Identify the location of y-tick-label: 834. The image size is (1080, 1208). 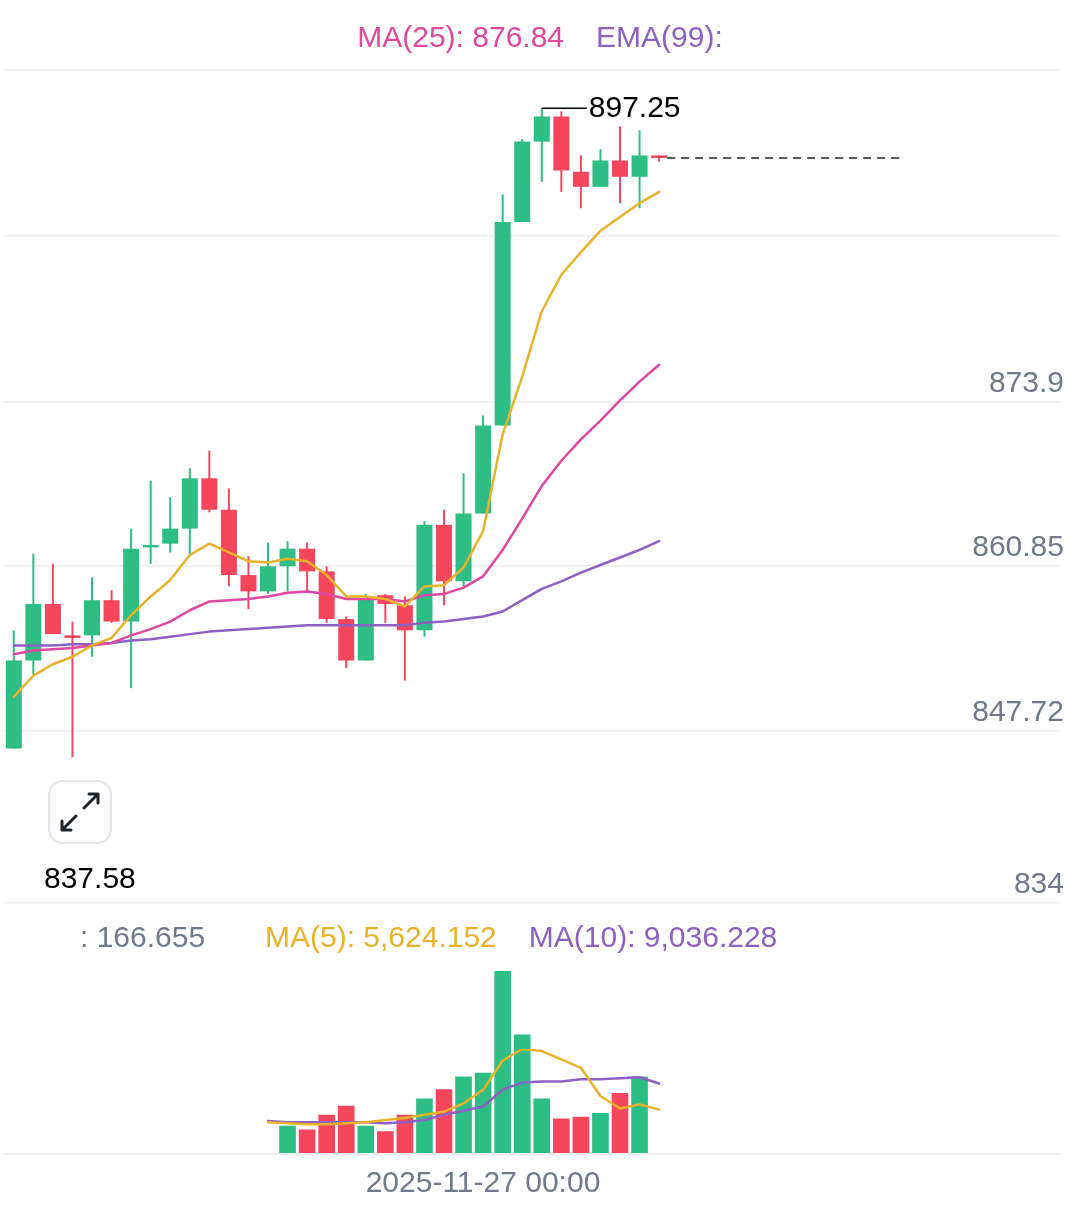
(1038, 883).